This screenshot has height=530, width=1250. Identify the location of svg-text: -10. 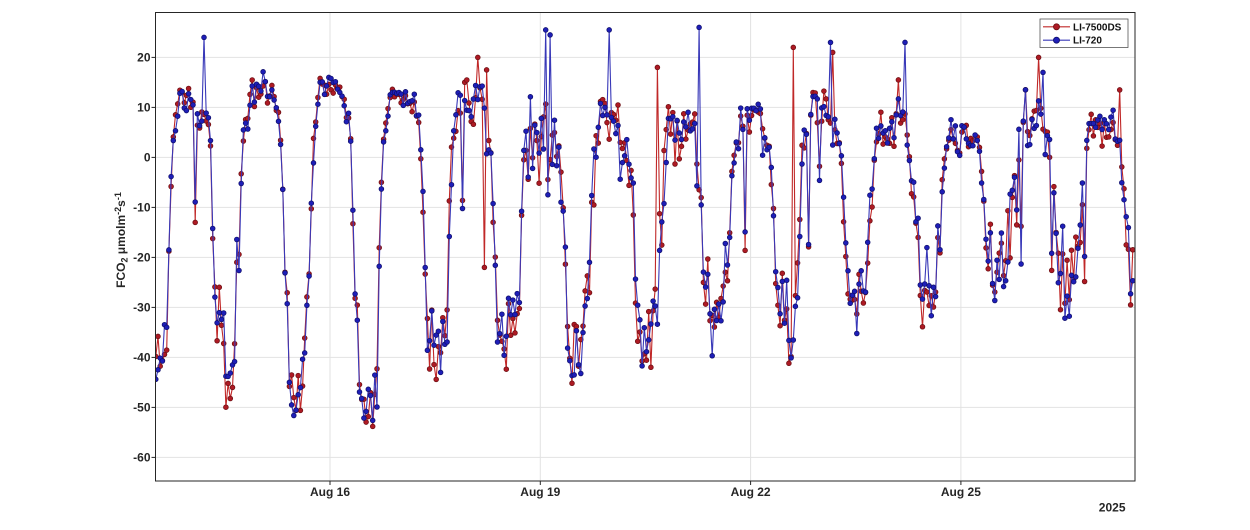
(142, 208).